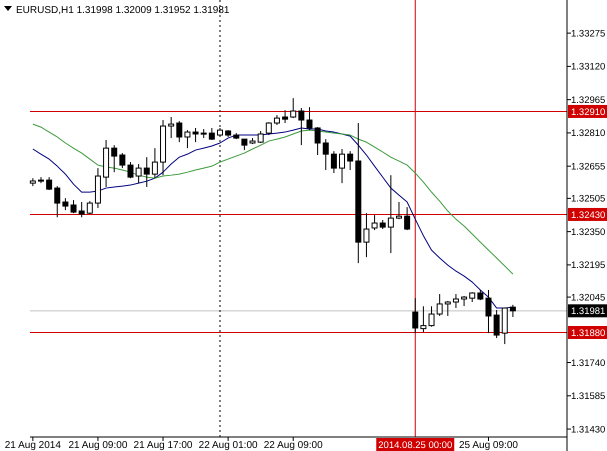 This screenshot has width=607, height=451. What do you see at coordinates (123, 10) in the screenshot?
I see `chart-title: EURUSD,H1 1.31998 1.32009 1.31952 1.31981` at bounding box center [123, 10].